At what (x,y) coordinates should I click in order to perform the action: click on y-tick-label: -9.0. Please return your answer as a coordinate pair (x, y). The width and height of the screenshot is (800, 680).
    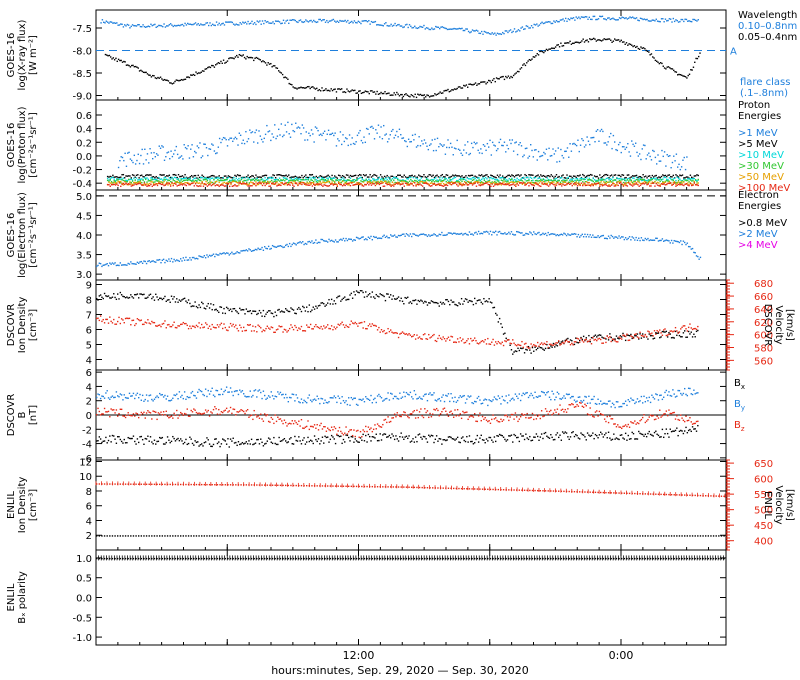
    Looking at the image, I should click on (82, 97).